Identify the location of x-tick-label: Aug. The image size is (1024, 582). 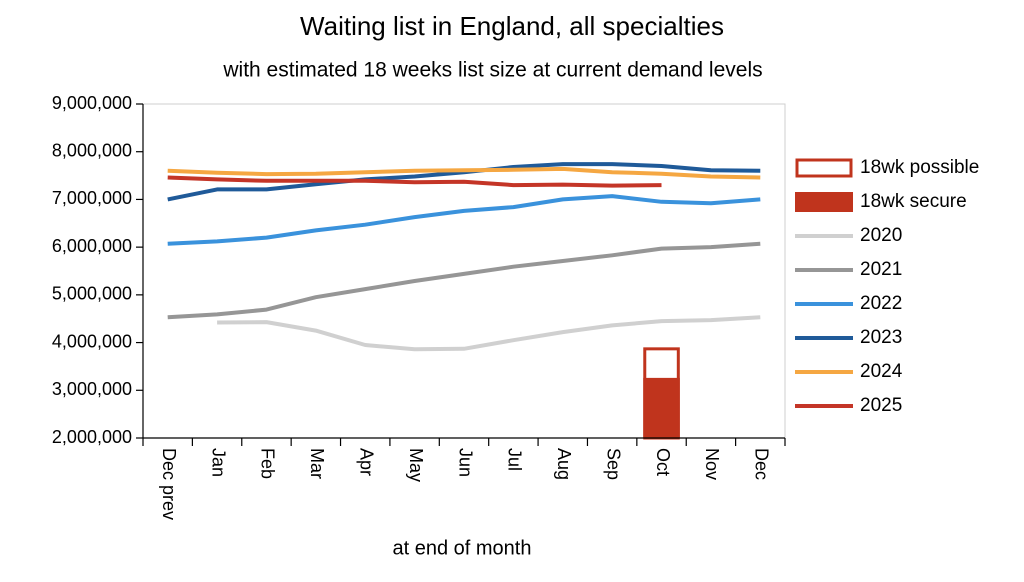
(564, 464).